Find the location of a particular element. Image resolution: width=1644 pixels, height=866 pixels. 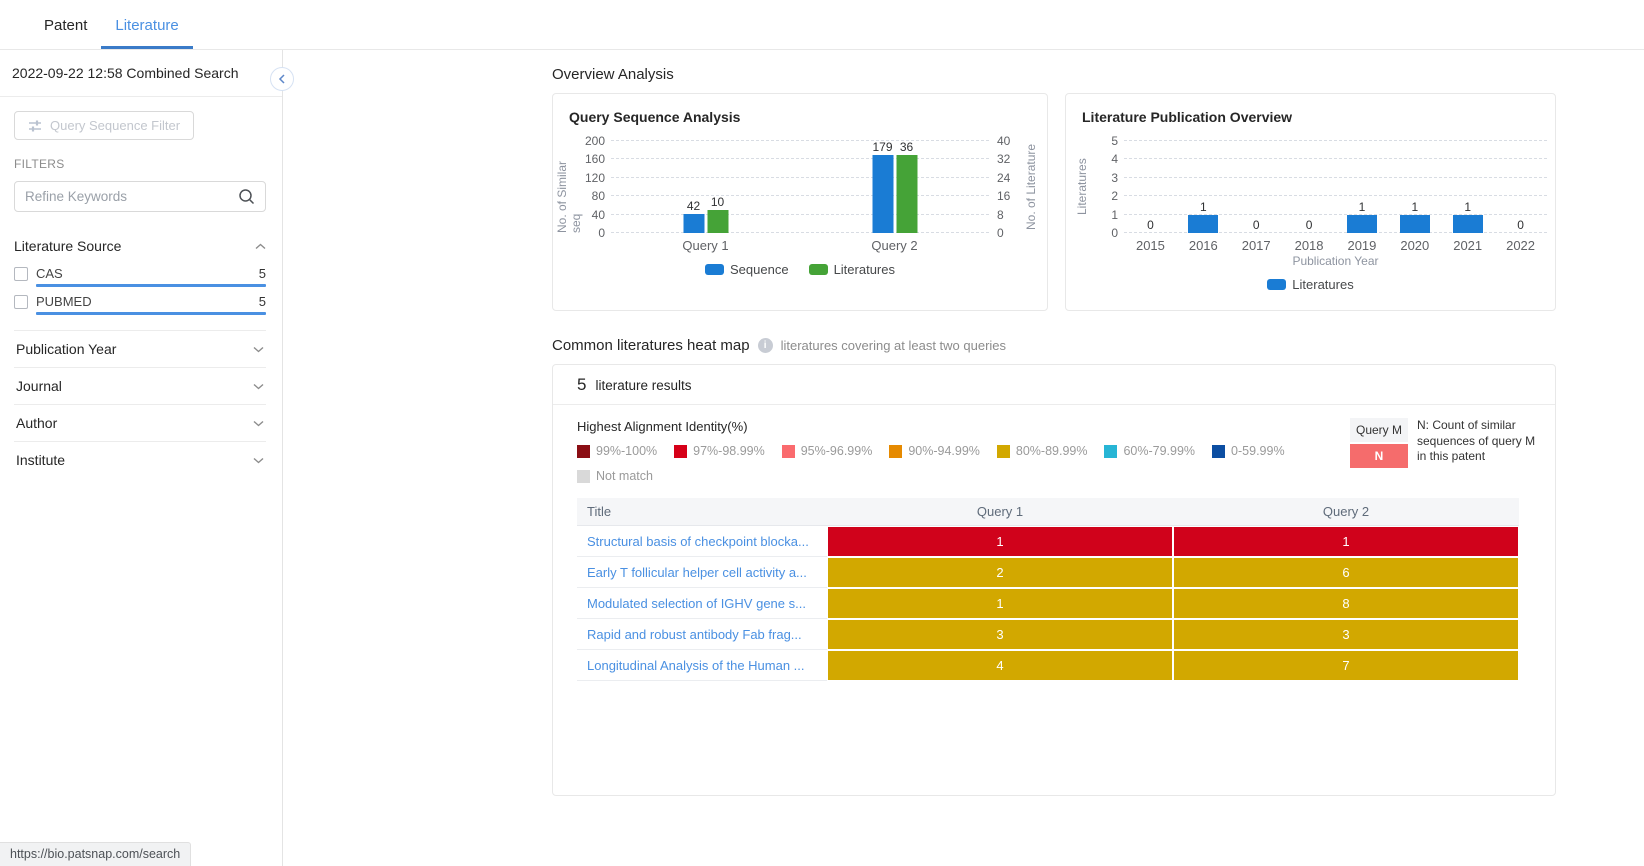

section-header-institute: Institute is located at coordinates (140, 459).